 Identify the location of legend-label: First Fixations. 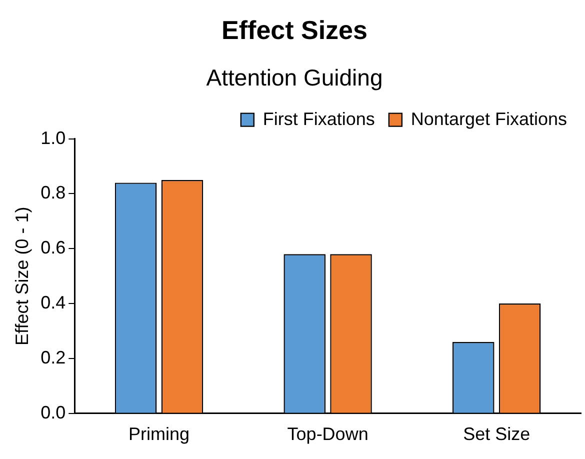
(318, 118).